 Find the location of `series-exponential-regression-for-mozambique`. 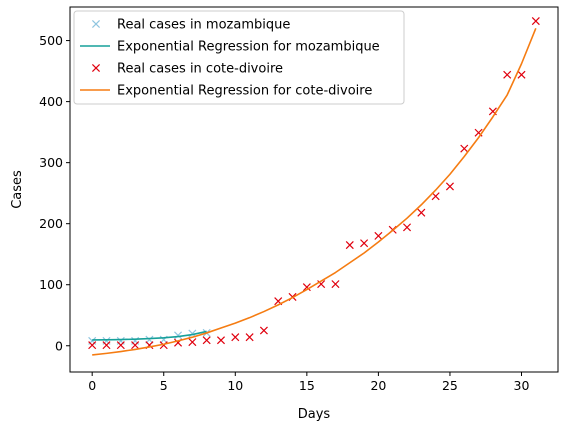

series-exponential-regression-for-mozambique is located at coordinates (149, 335).